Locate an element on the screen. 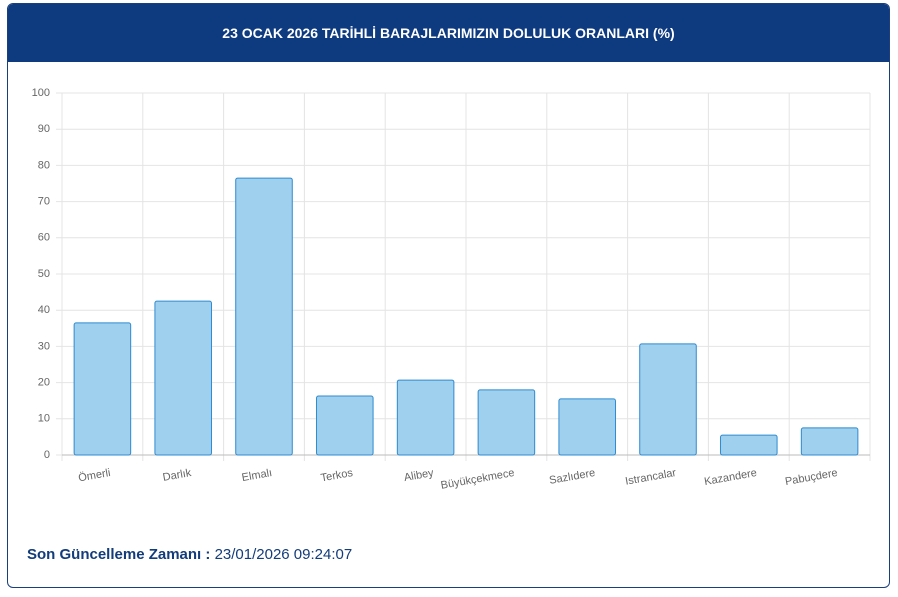 Image resolution: width=898 pixels, height=597 pixels. y-tick-label: 80 is located at coordinates (44, 165).